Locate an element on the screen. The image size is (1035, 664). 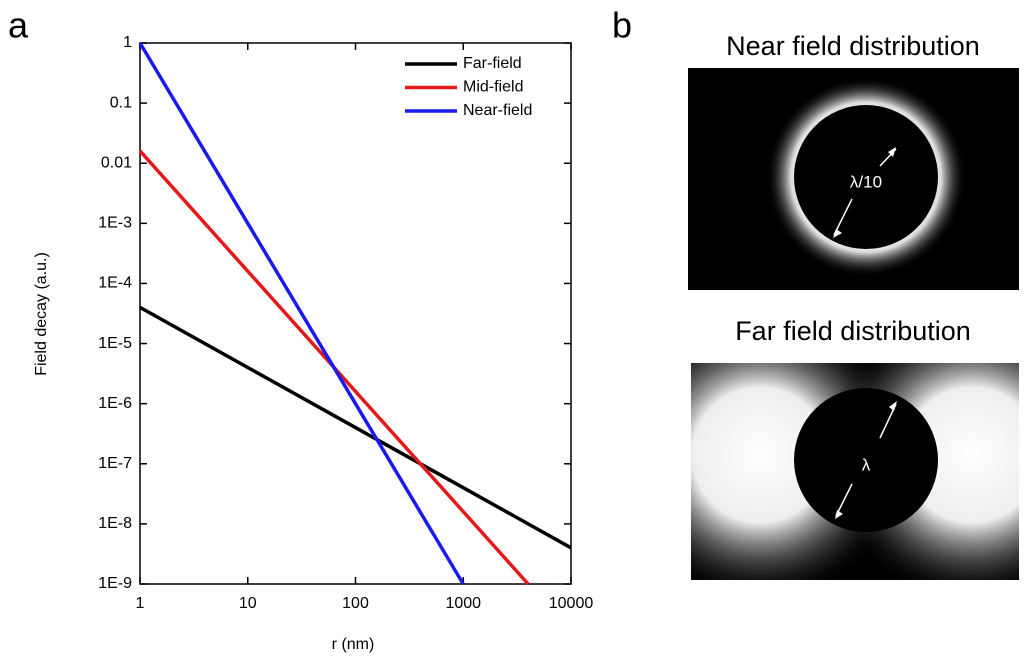
y-tick-label: 1E-6 is located at coordinates (115, 403).